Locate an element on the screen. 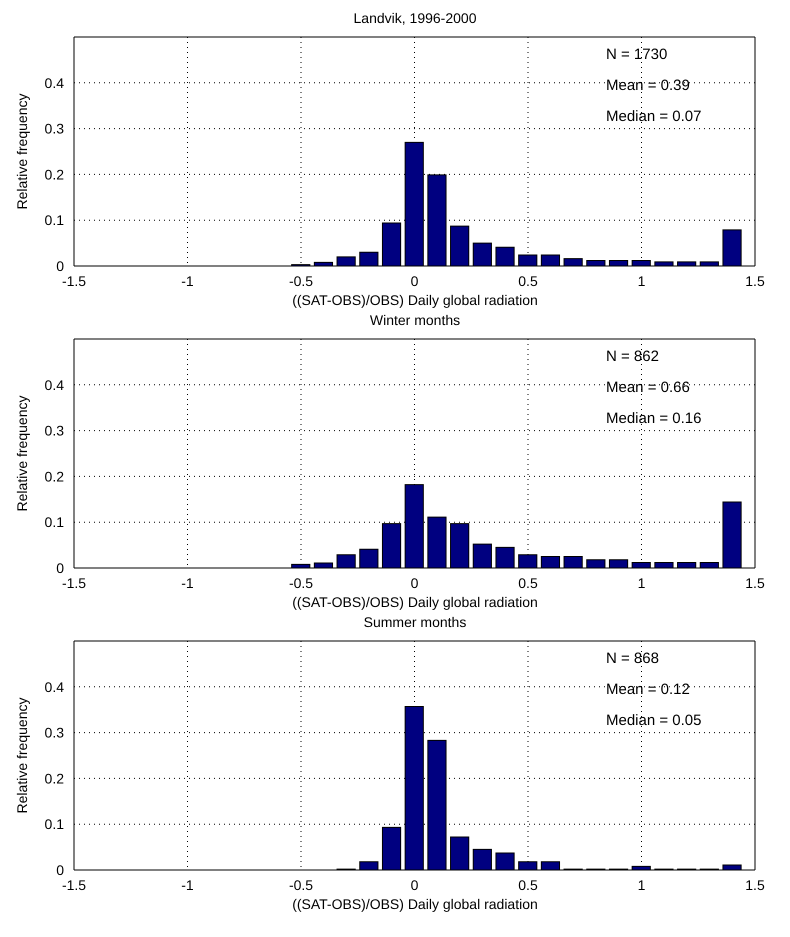 This screenshot has height=937, width=790. annotation: N = 862 is located at coordinates (633, 357).